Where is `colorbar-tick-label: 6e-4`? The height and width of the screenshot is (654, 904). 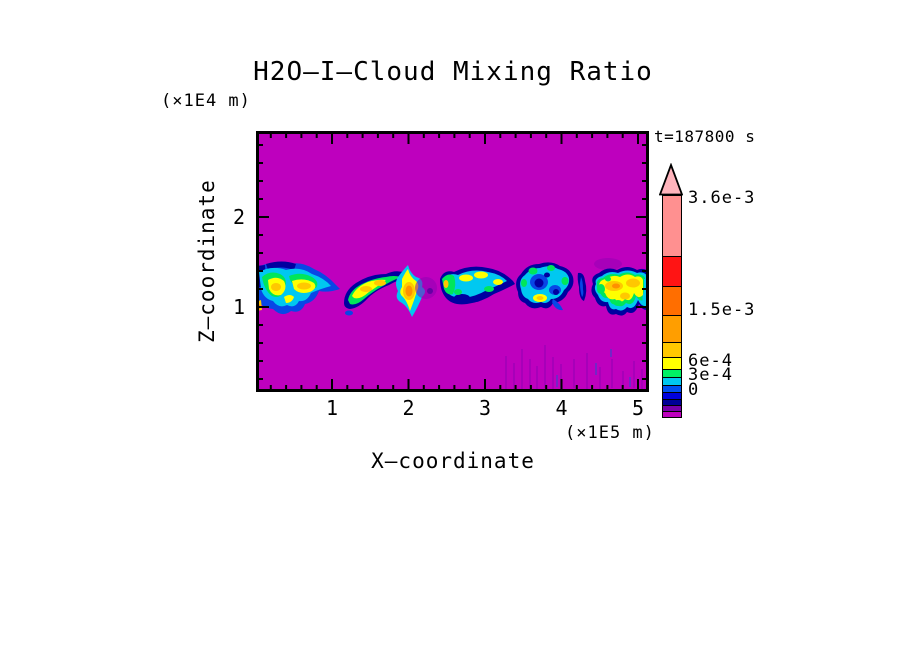 colorbar-tick-label: 6e-4 is located at coordinates (710, 361).